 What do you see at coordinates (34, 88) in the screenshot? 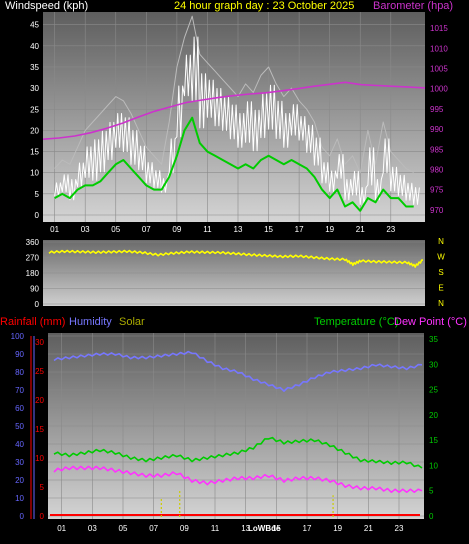
I see `windspeed-tick-label: 30` at bounding box center [34, 88].